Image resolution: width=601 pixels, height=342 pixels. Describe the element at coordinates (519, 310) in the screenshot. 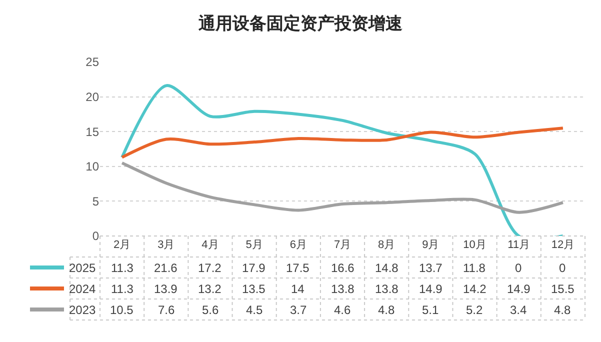

I see `data-label: 3.4` at that location.